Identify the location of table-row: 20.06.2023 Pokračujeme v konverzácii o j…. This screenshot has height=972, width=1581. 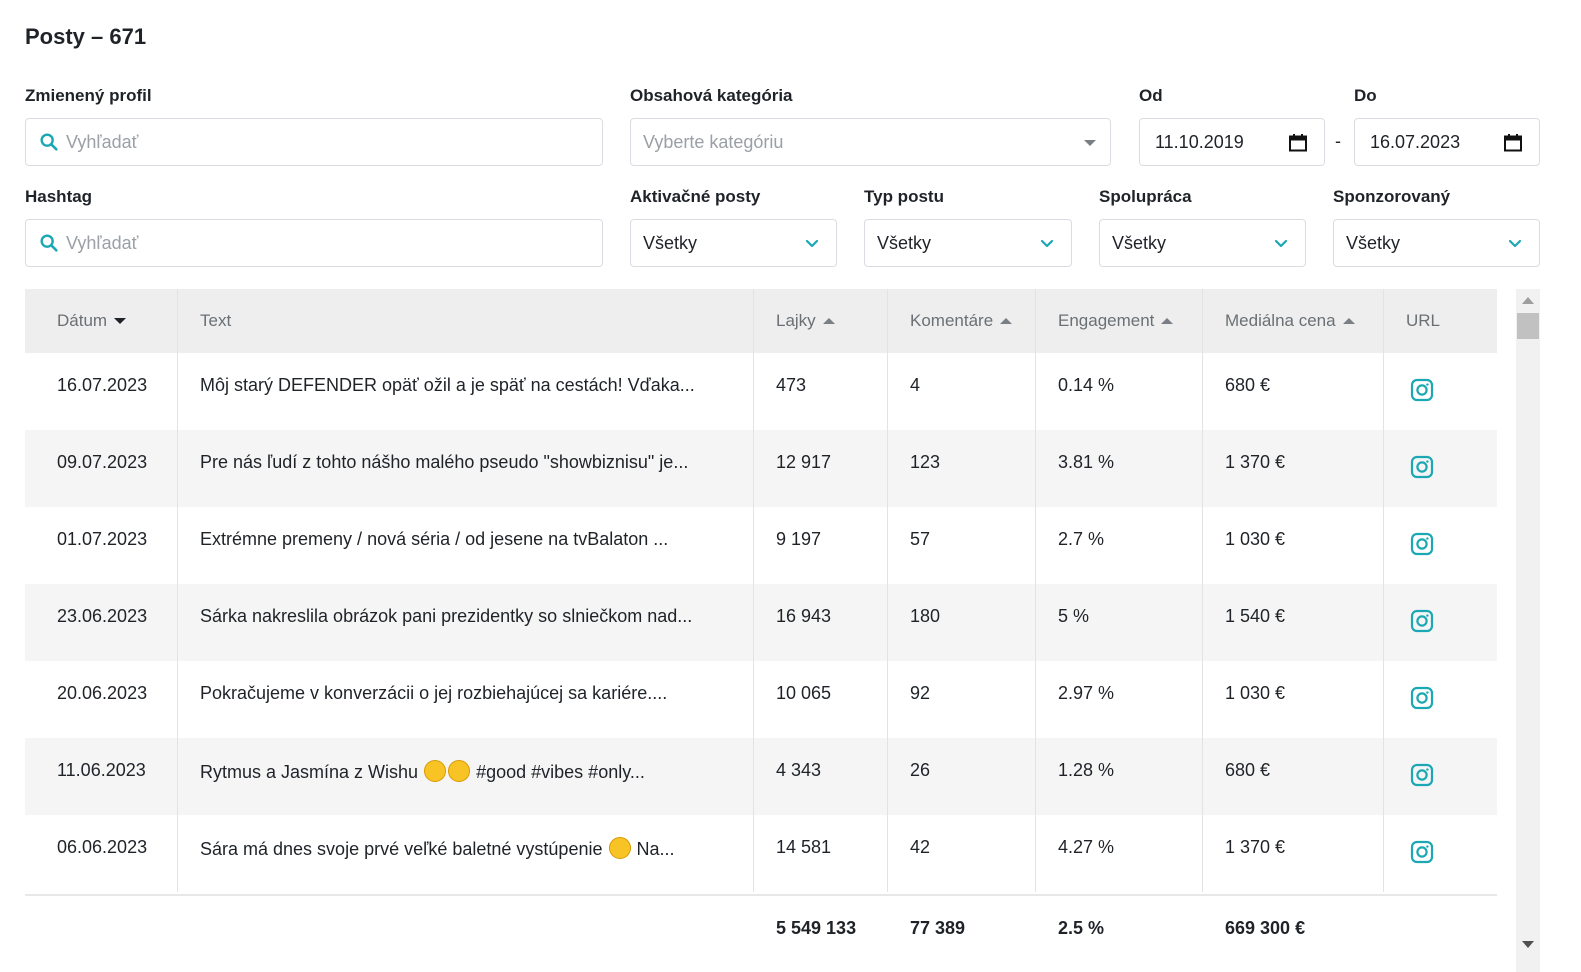
(761, 699).